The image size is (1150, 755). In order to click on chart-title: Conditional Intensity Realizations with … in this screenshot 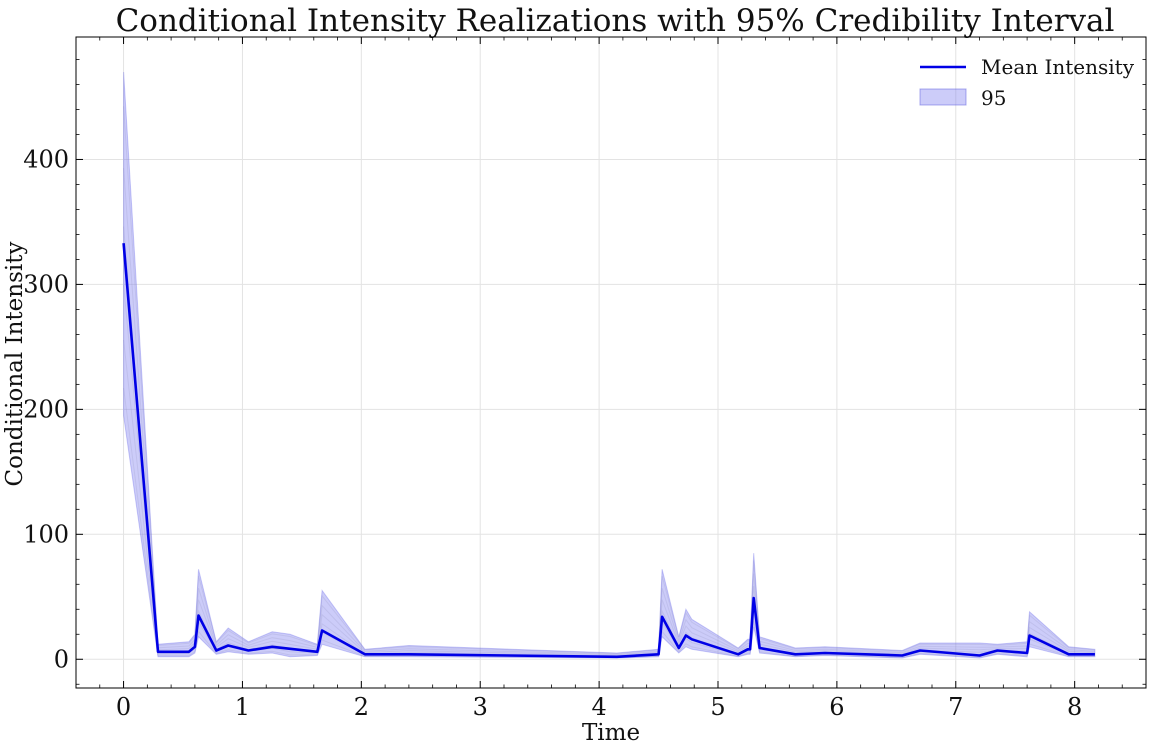, I will do `click(615, 21)`.